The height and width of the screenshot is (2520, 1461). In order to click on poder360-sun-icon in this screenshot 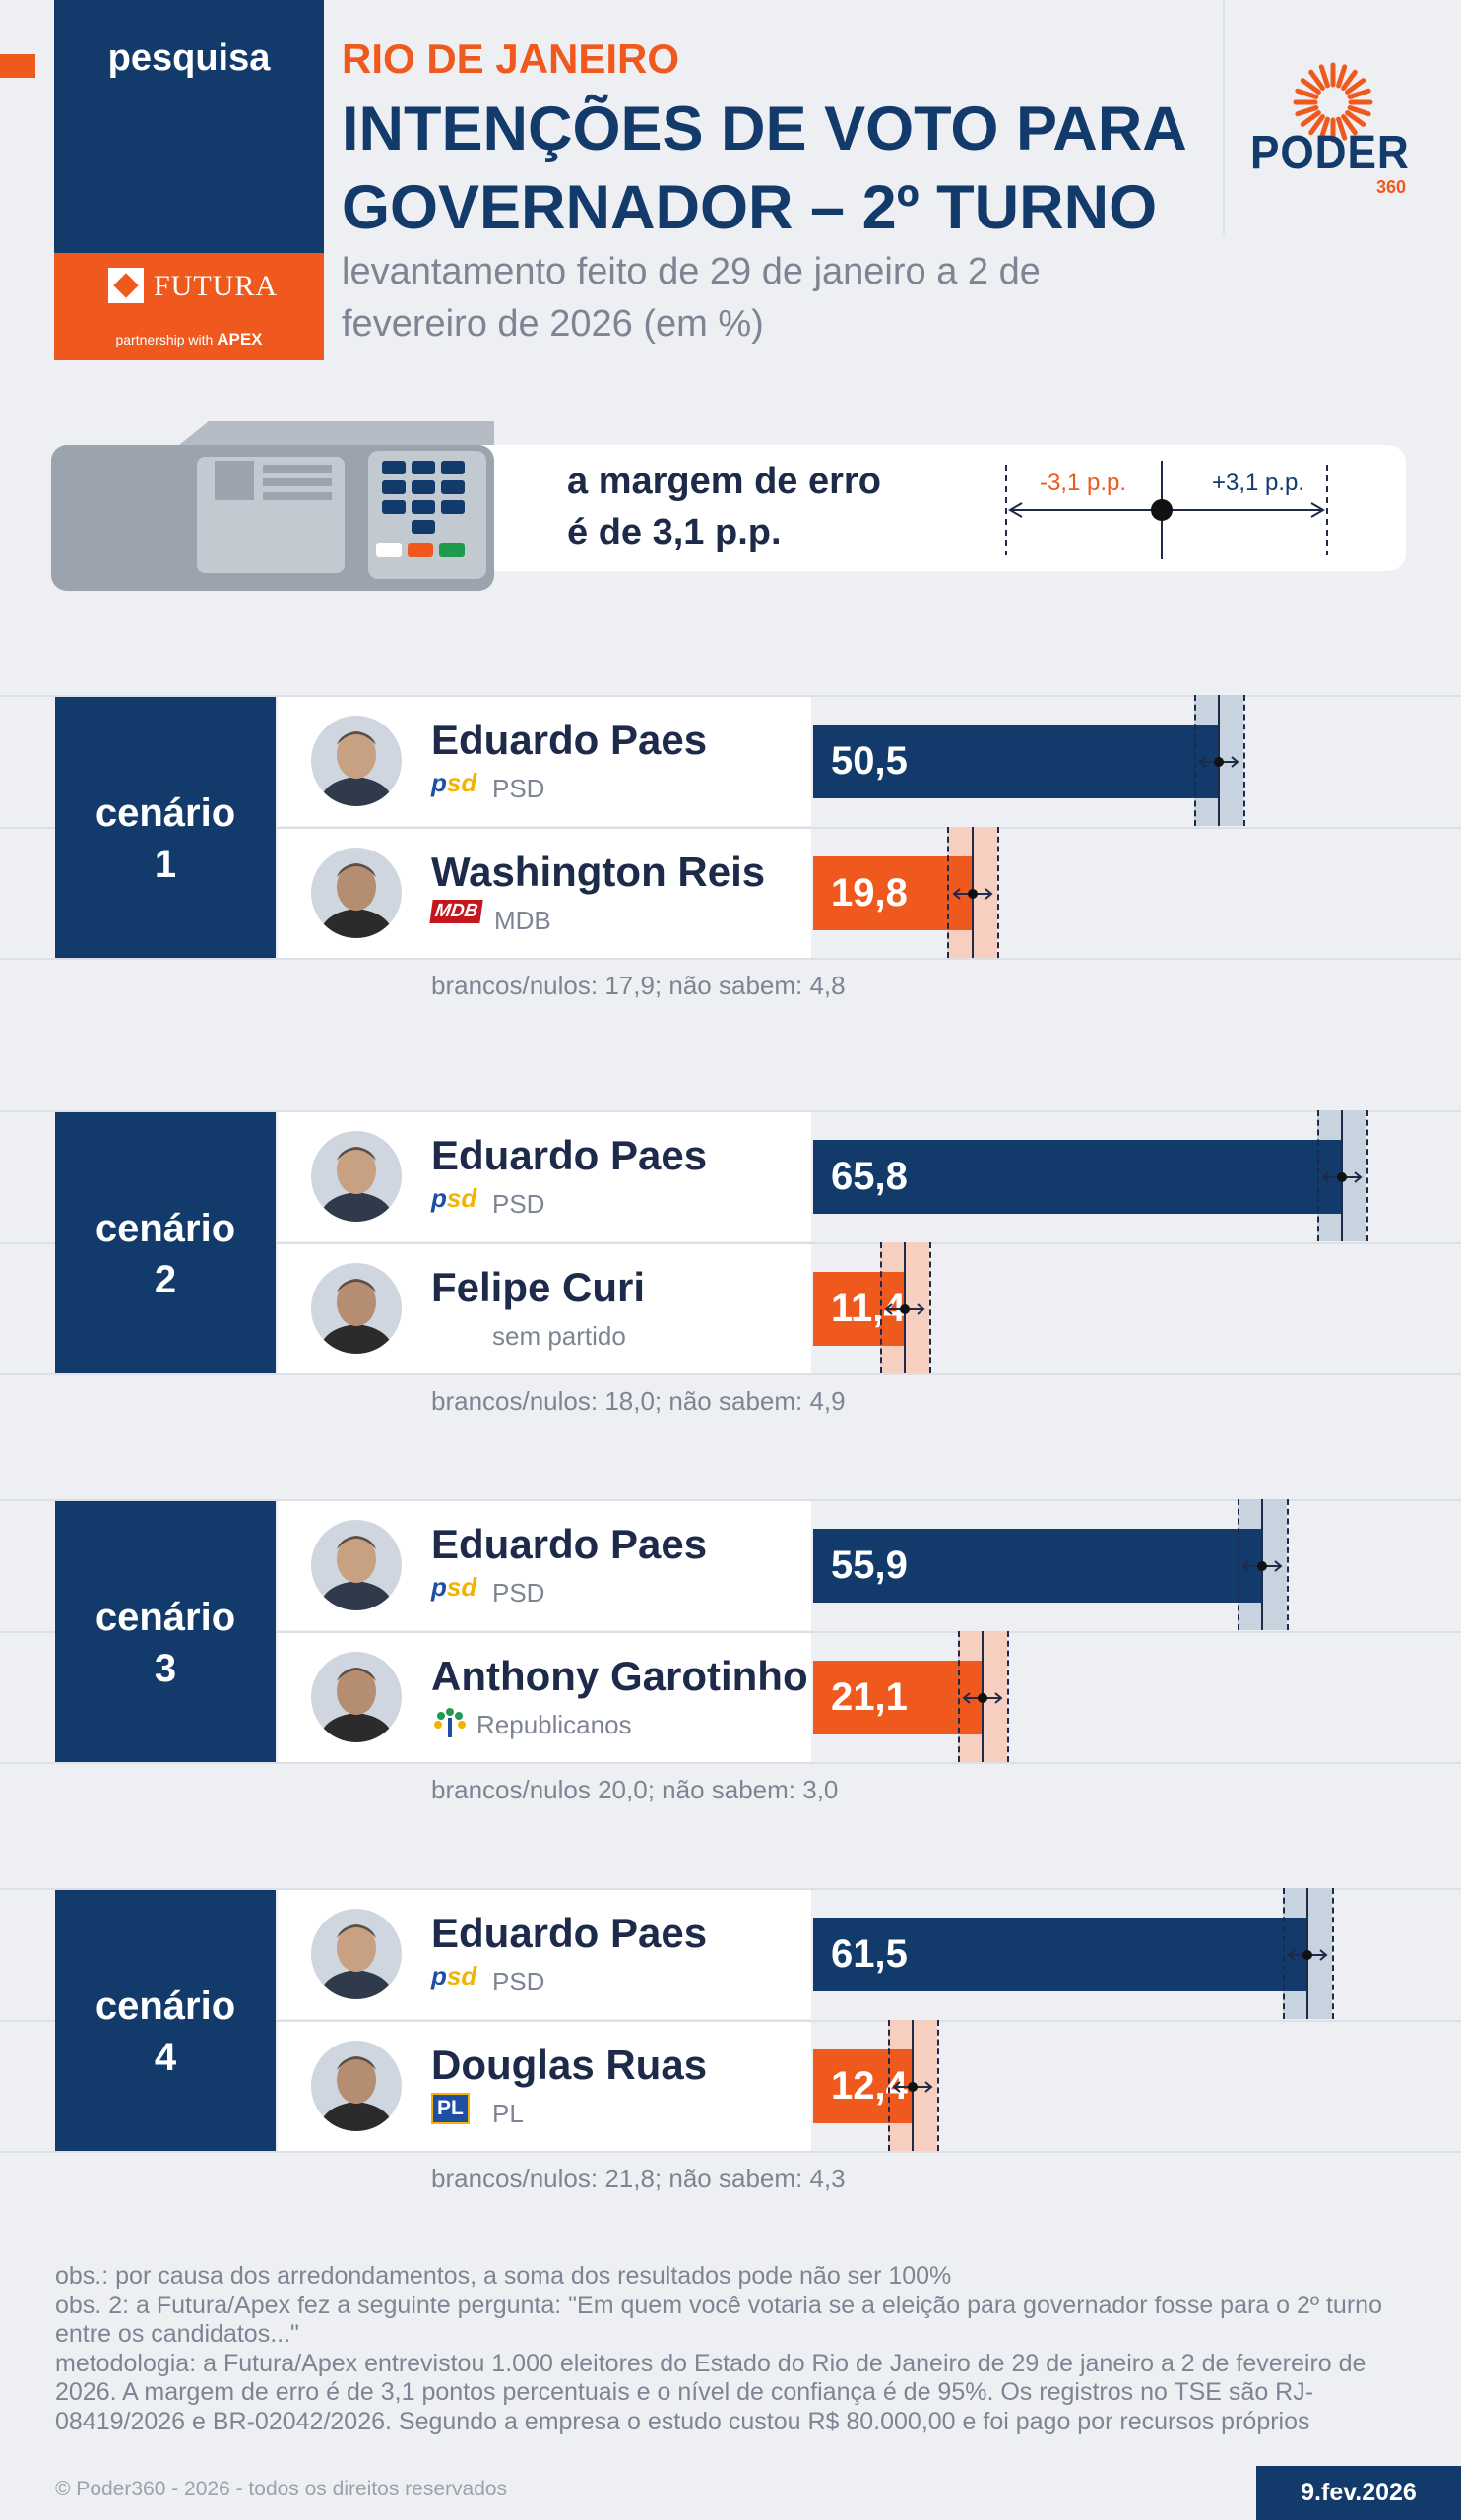, I will do `click(1333, 102)`.